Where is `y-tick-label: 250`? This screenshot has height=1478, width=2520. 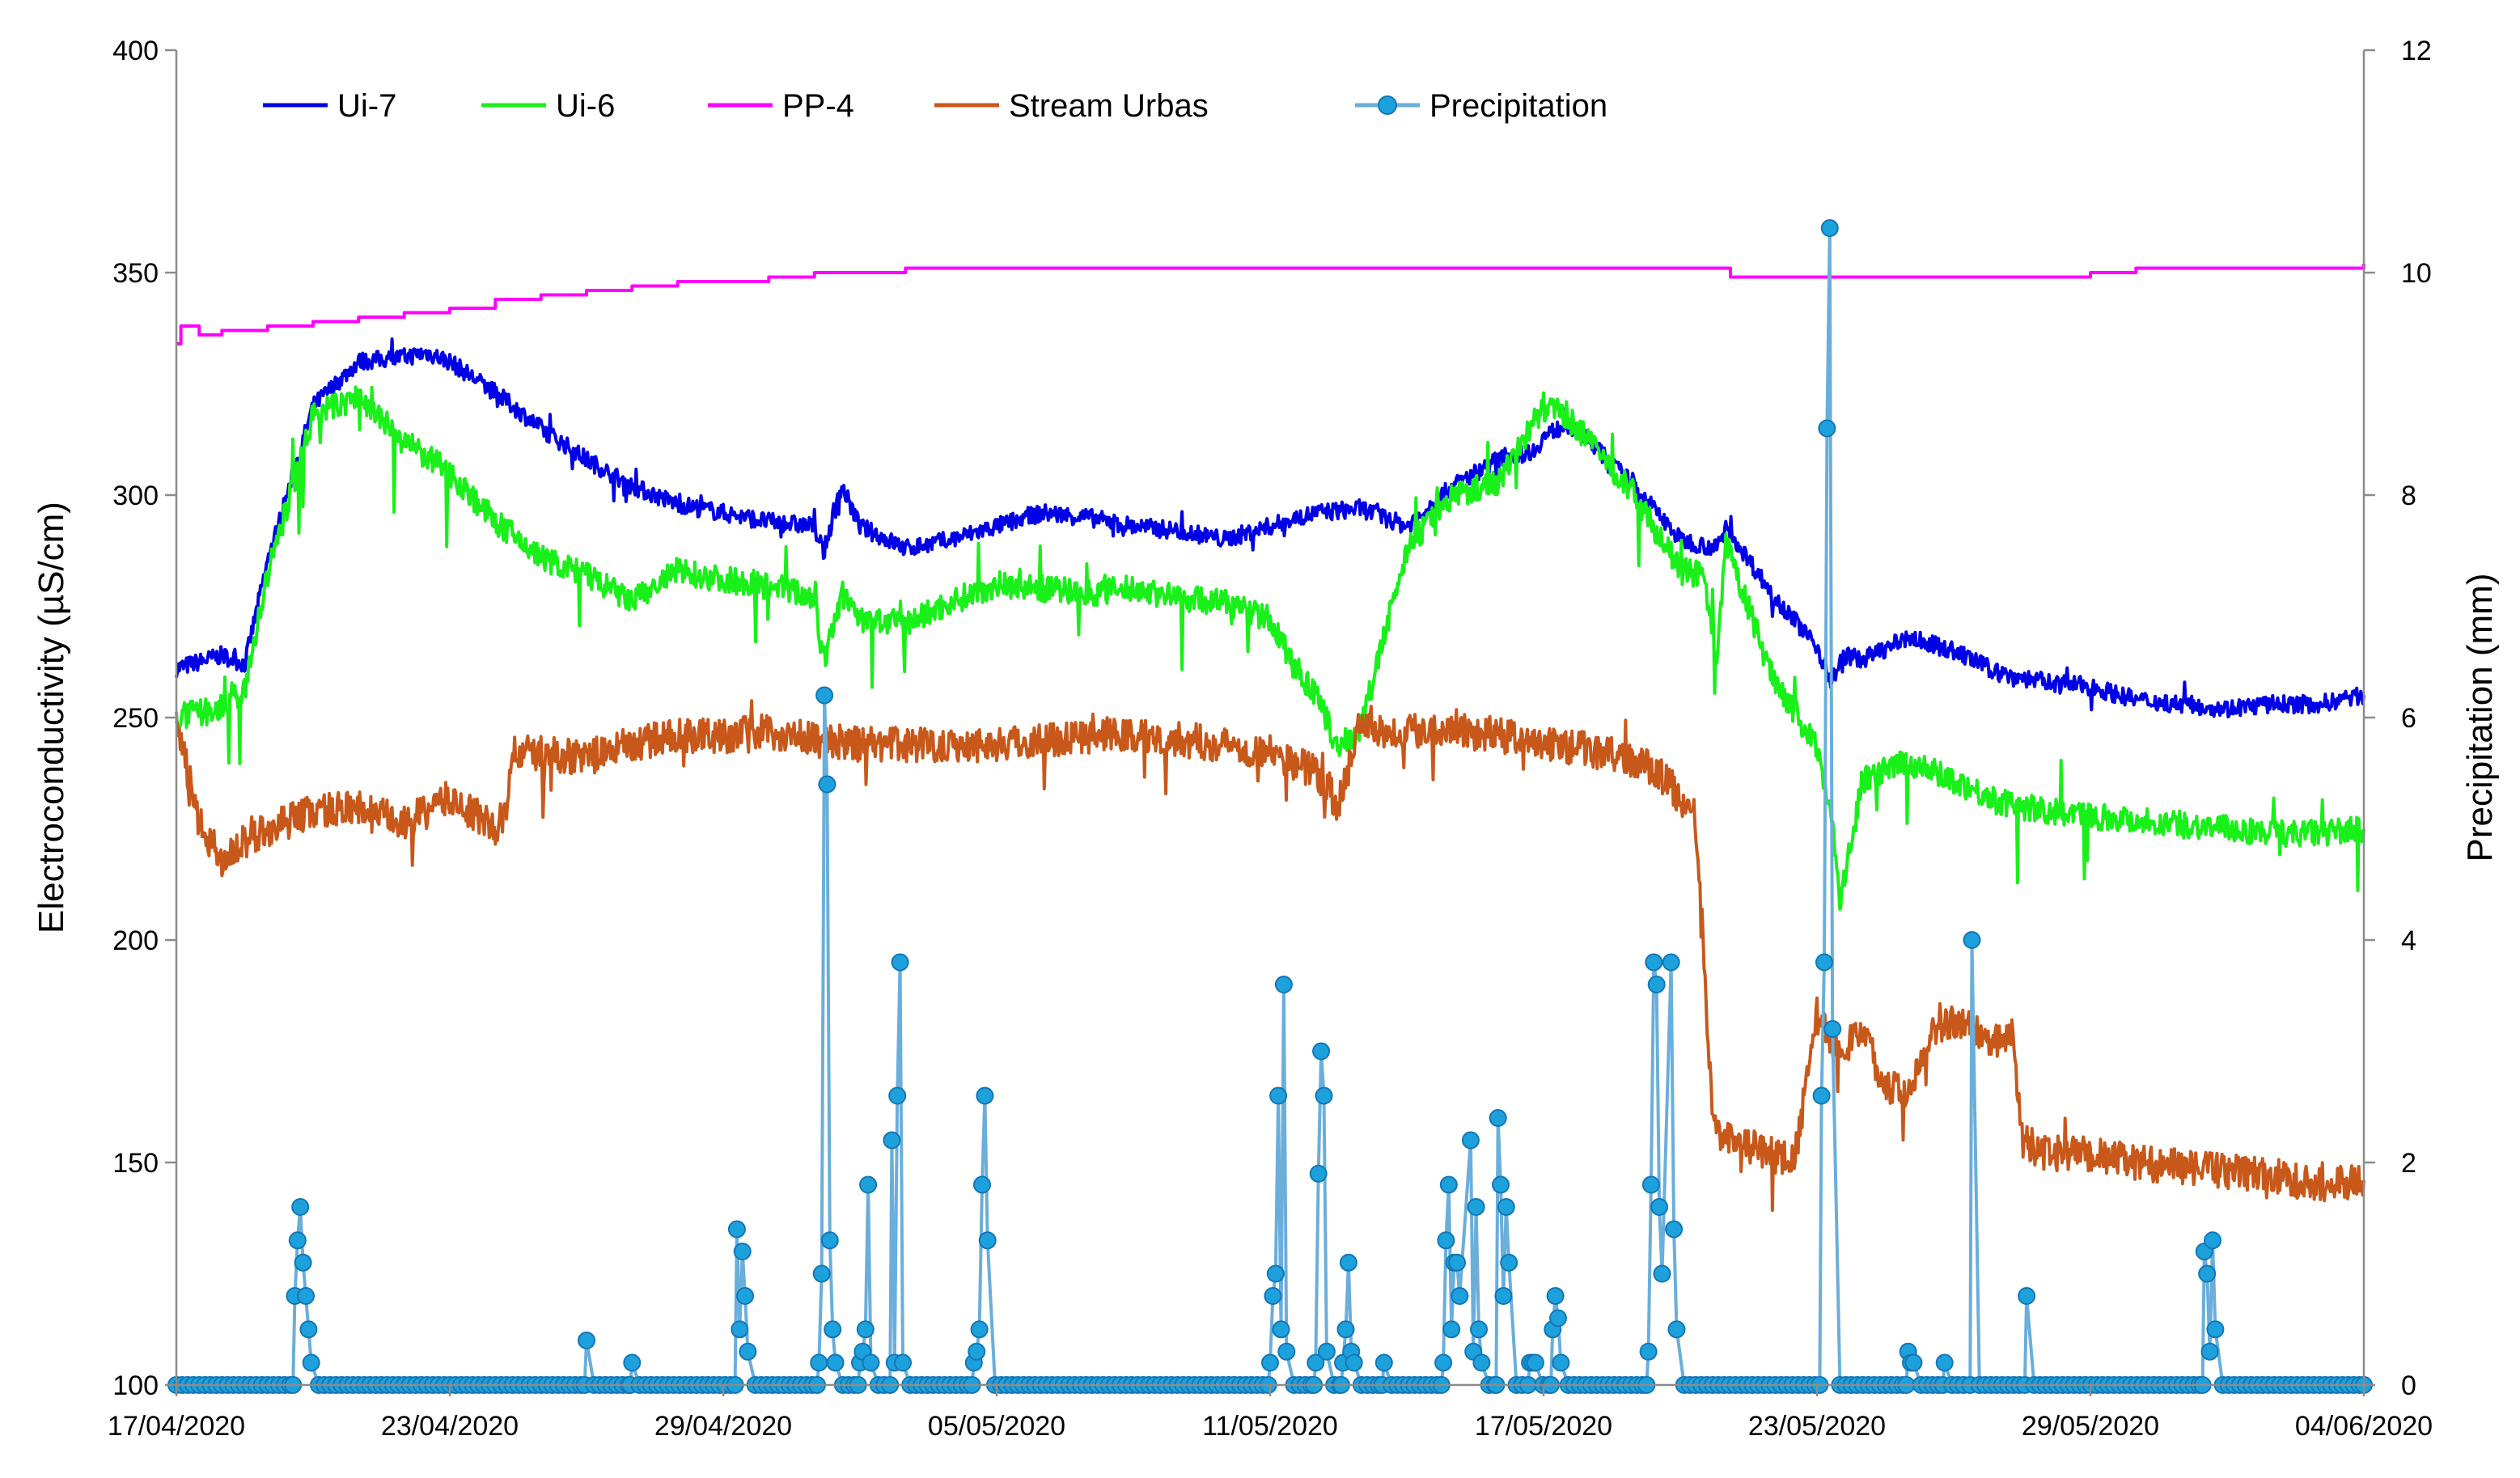
y-tick-label: 250 is located at coordinates (135, 718).